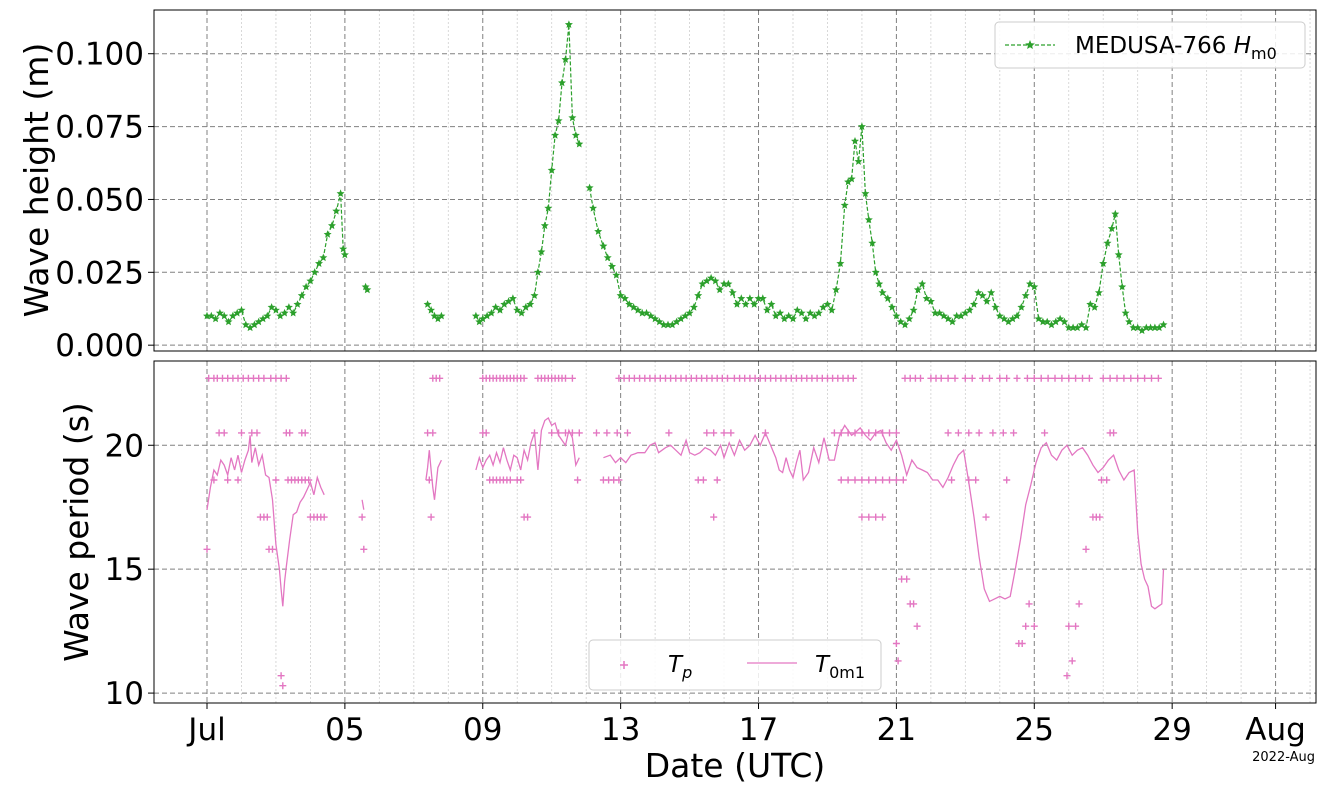  What do you see at coordinates (823, 665) in the screenshot?
I see `legend-t0m1-symbol: T` at bounding box center [823, 665].